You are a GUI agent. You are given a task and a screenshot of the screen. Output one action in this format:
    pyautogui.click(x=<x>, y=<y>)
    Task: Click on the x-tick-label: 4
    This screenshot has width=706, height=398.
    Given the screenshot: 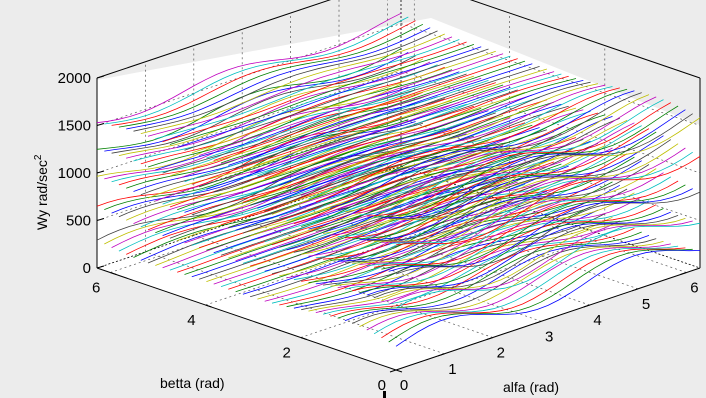 What is the action you would take?
    pyautogui.click(x=597, y=320)
    